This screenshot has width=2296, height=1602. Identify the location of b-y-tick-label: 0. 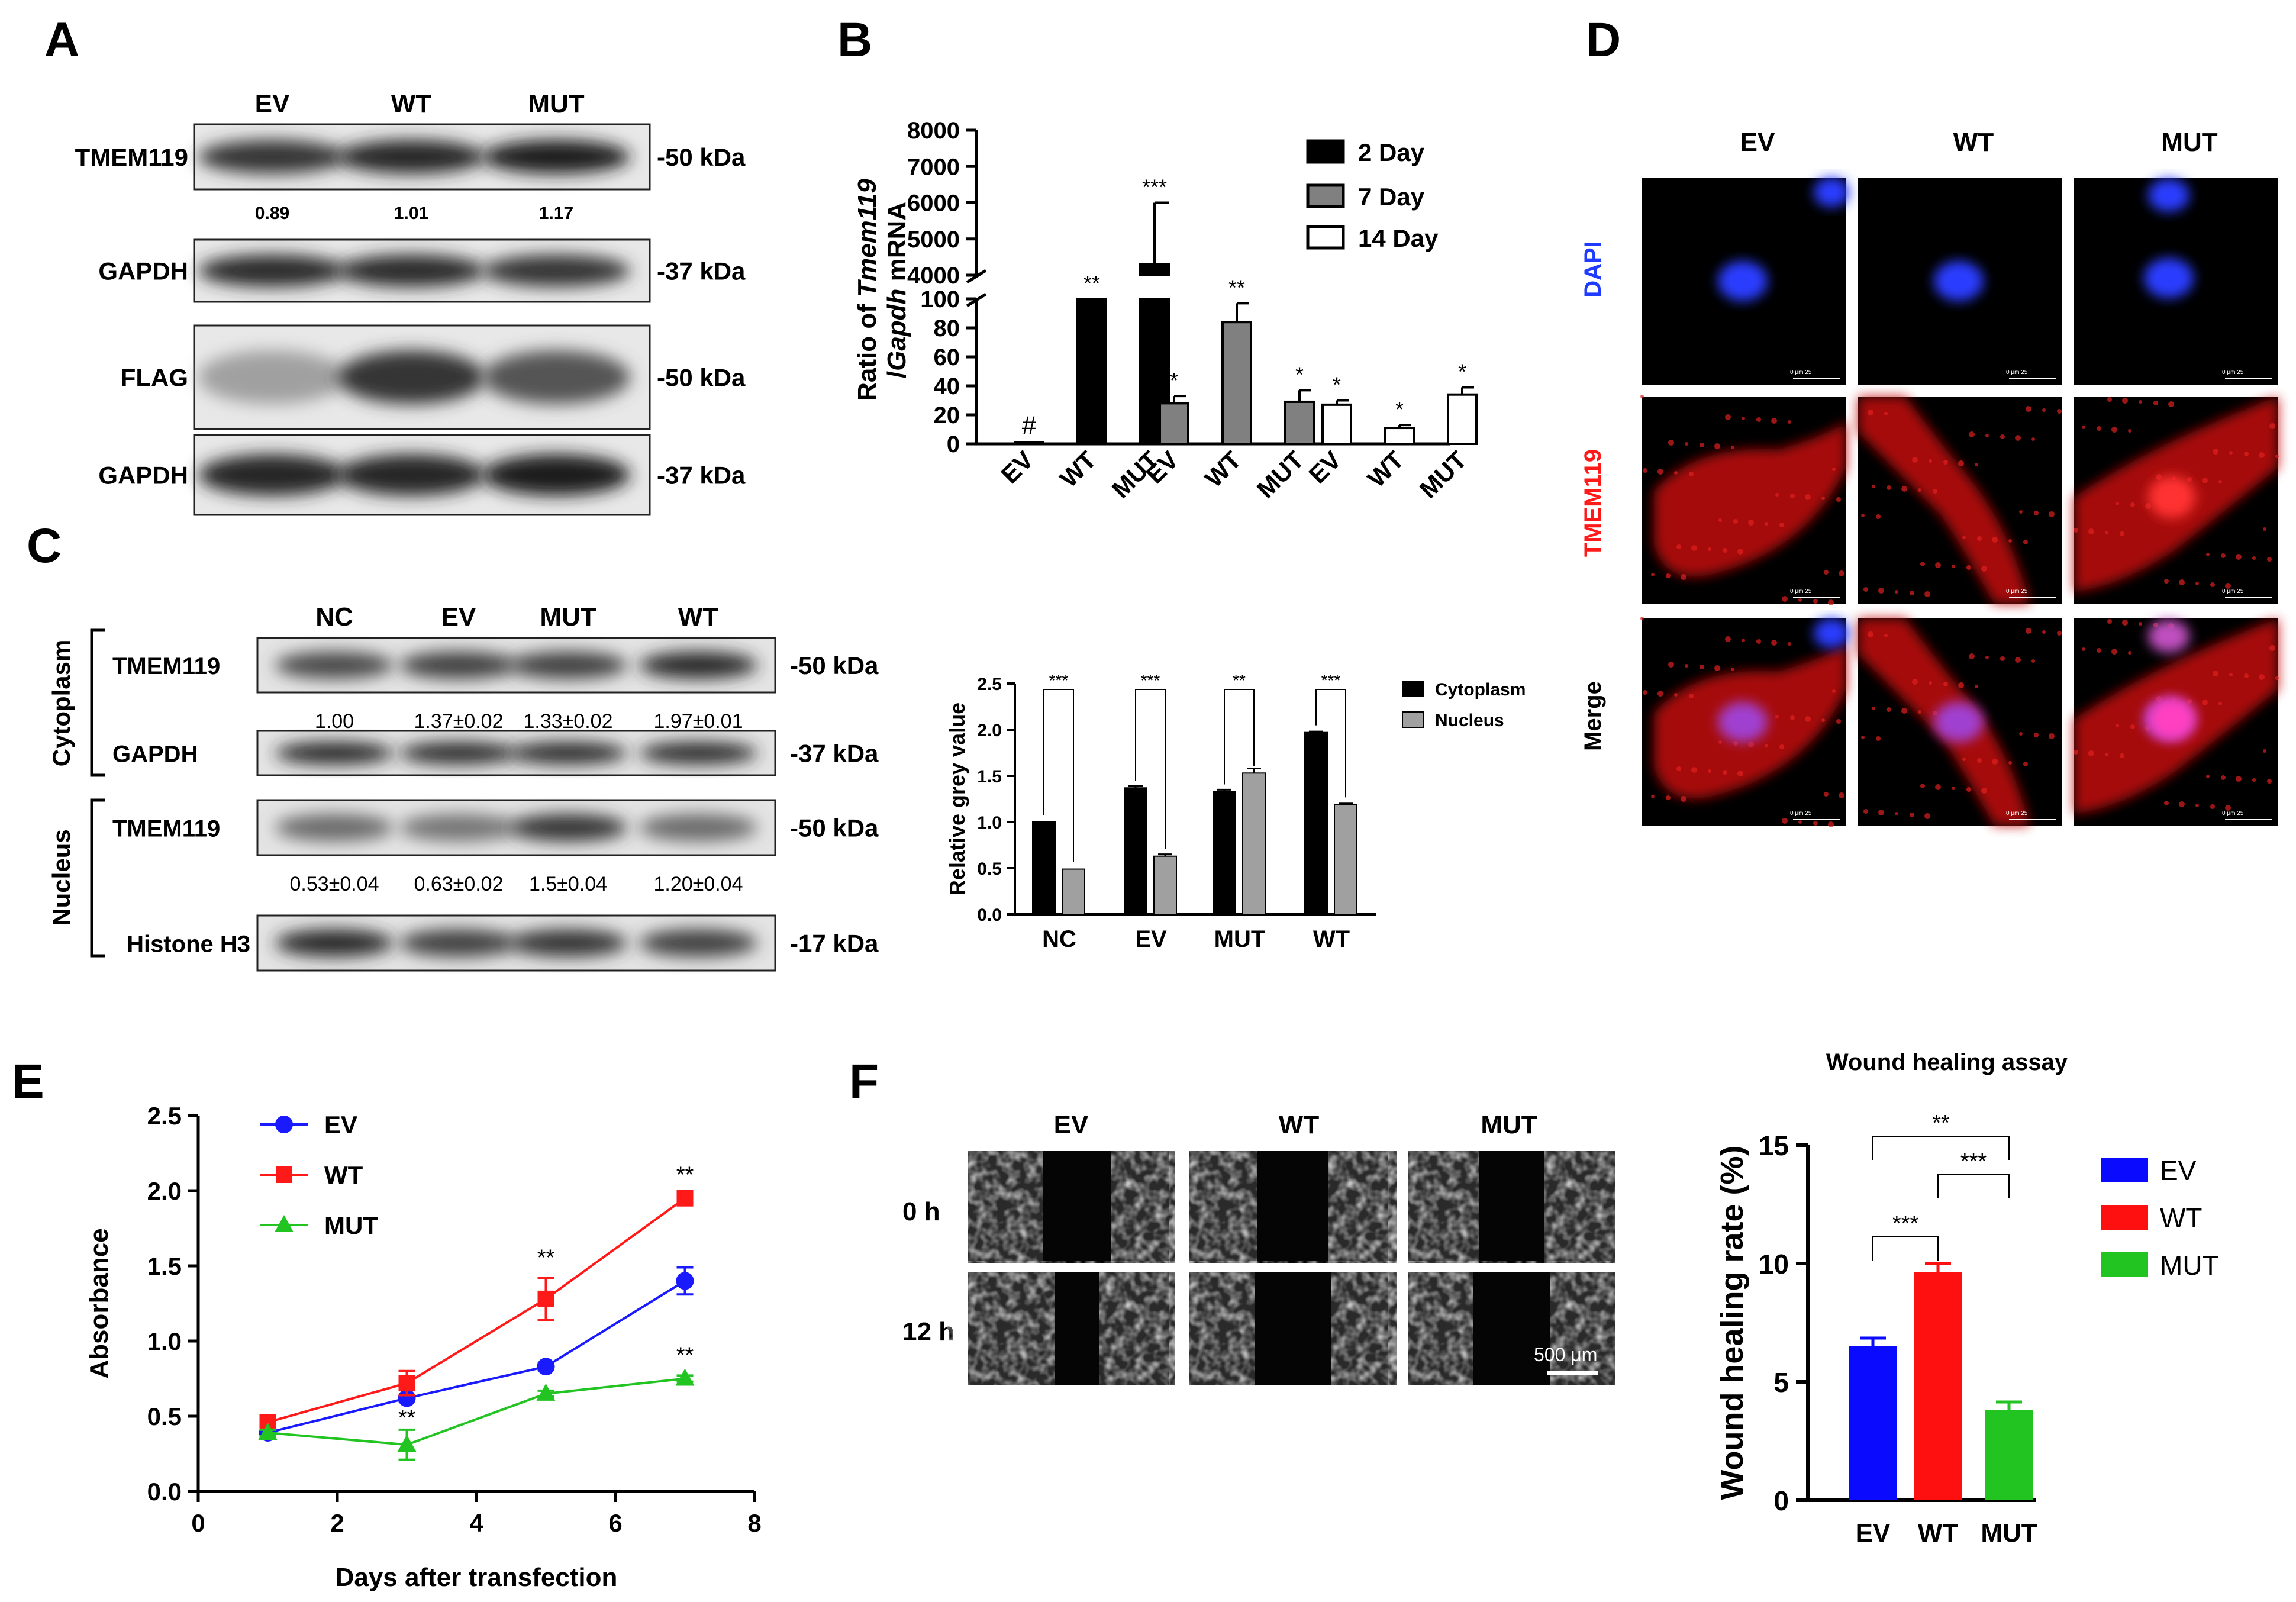
(954, 444).